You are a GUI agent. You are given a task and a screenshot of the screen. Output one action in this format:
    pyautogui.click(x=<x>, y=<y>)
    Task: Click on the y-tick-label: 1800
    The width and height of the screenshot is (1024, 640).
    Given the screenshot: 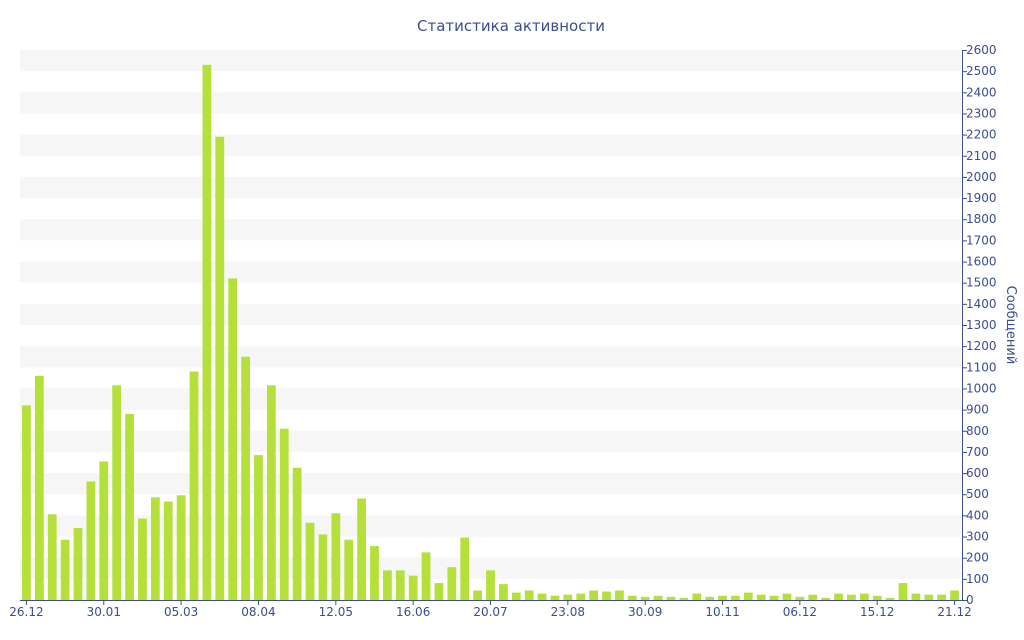 What is the action you would take?
    pyautogui.click(x=981, y=219)
    